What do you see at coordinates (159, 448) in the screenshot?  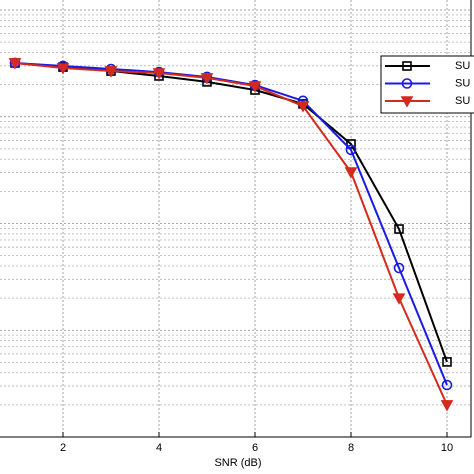 I see `x-tick-label: 4` at bounding box center [159, 448].